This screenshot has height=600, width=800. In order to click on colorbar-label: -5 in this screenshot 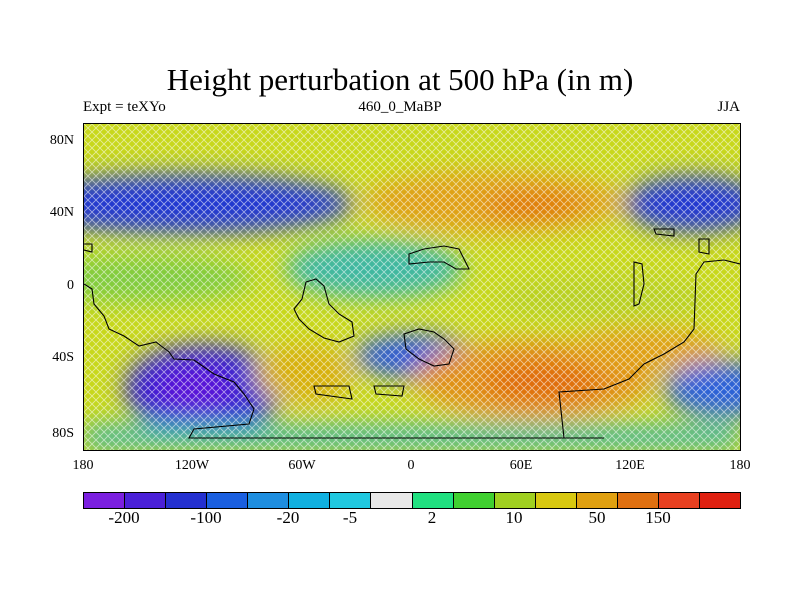, I will do `click(350, 517)`.